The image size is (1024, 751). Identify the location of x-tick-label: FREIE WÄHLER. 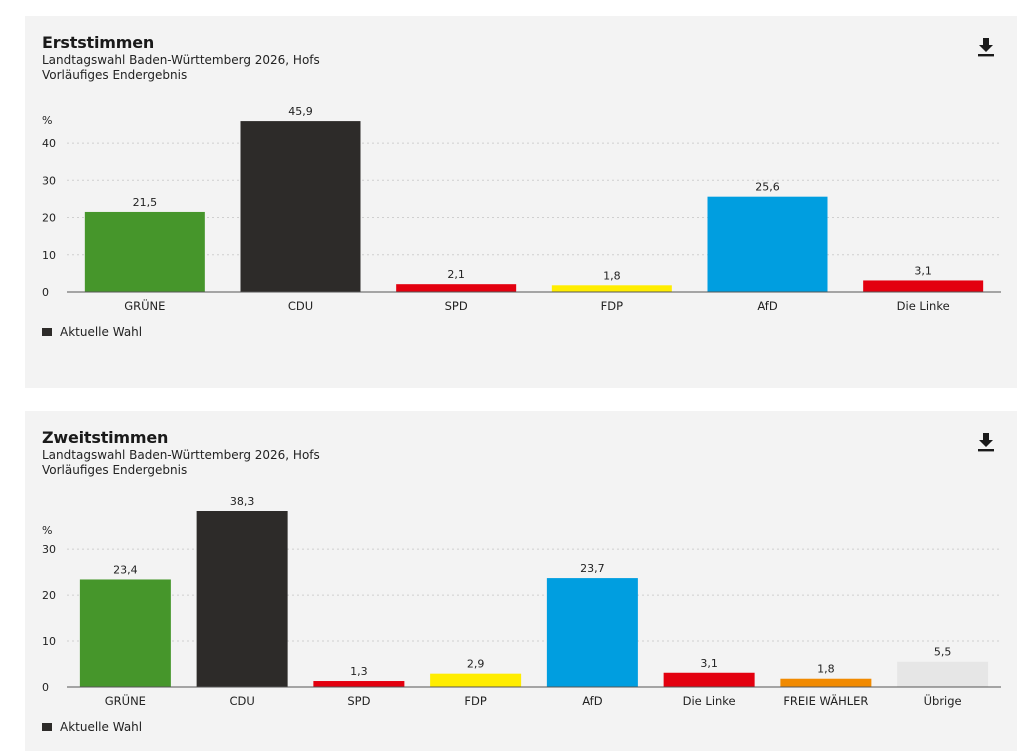
(825, 700).